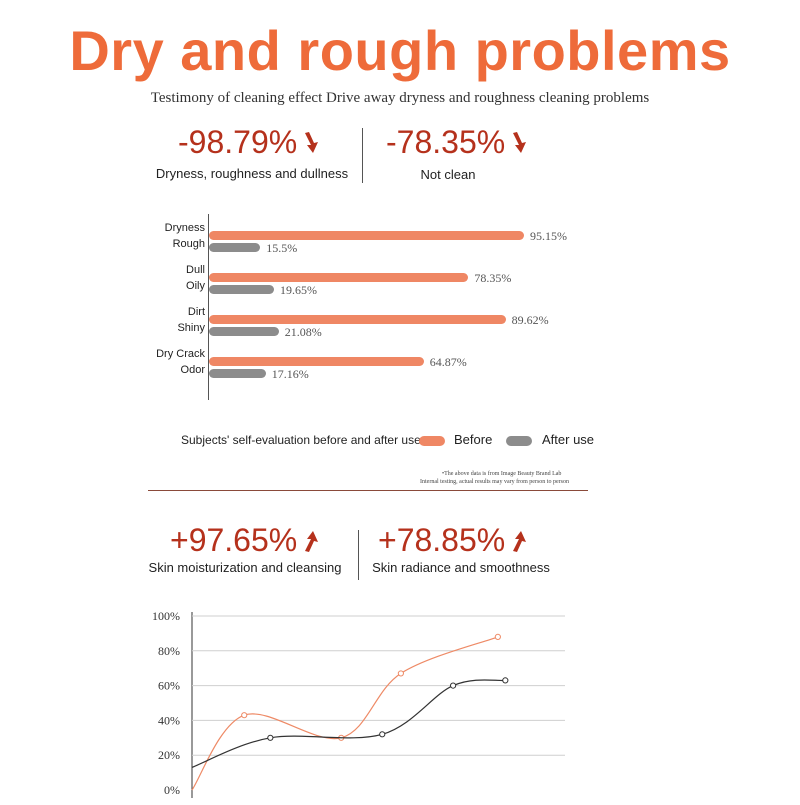 The width and height of the screenshot is (800, 805). I want to click on bar-category-label: Odor, so click(192, 370).